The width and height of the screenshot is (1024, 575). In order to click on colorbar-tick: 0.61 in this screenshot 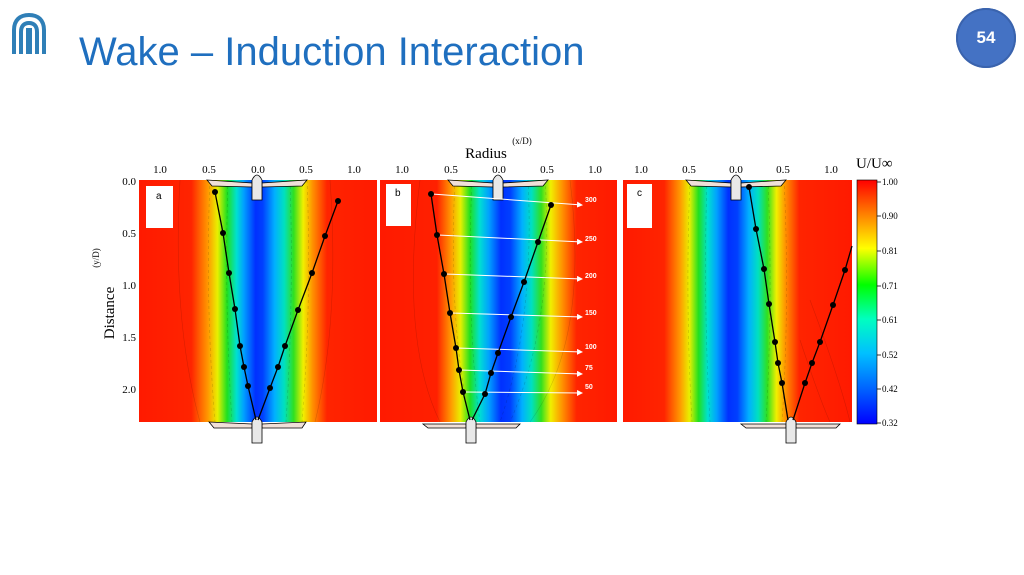, I will do `click(890, 320)`.